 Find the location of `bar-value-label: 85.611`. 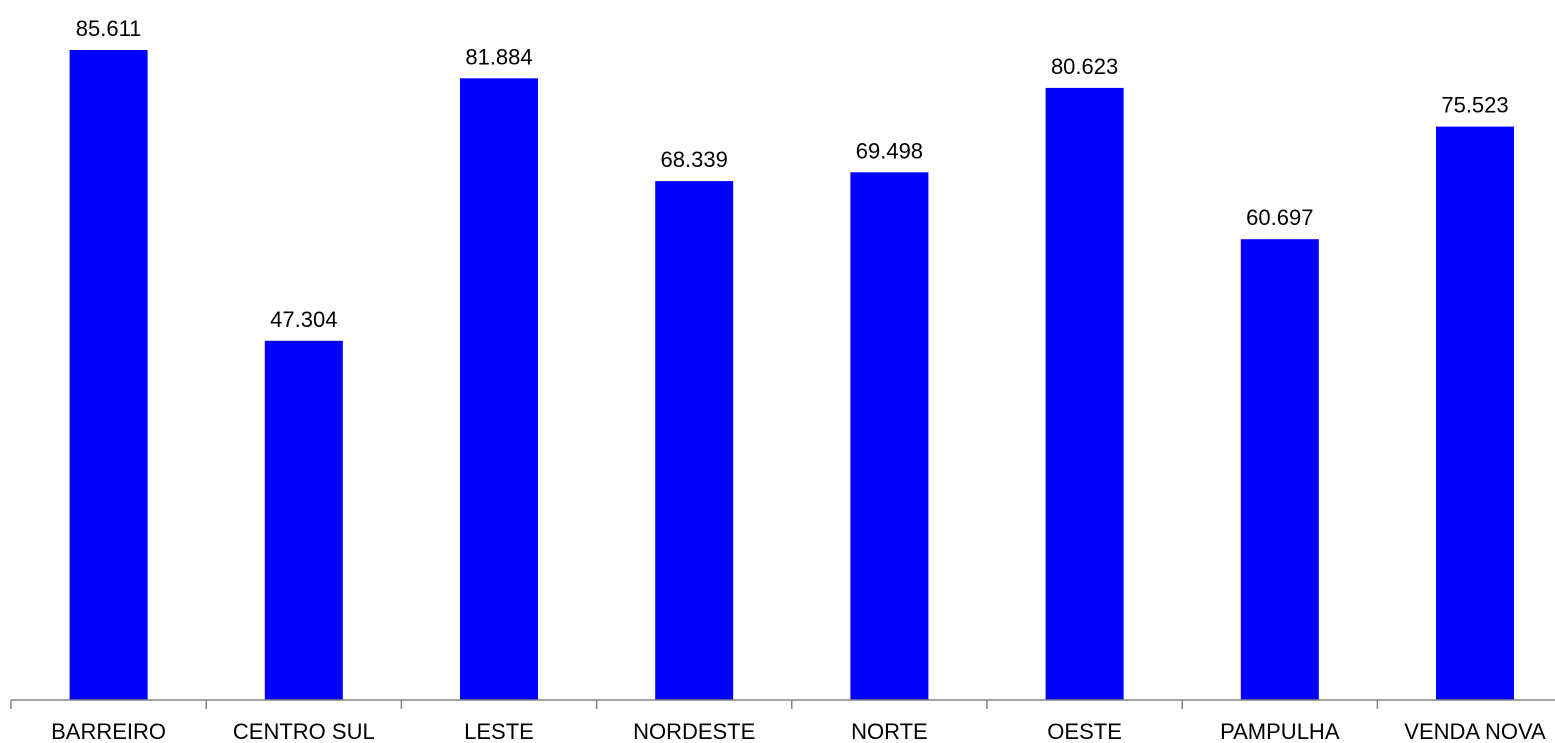

bar-value-label: 85.611 is located at coordinates (109, 28).